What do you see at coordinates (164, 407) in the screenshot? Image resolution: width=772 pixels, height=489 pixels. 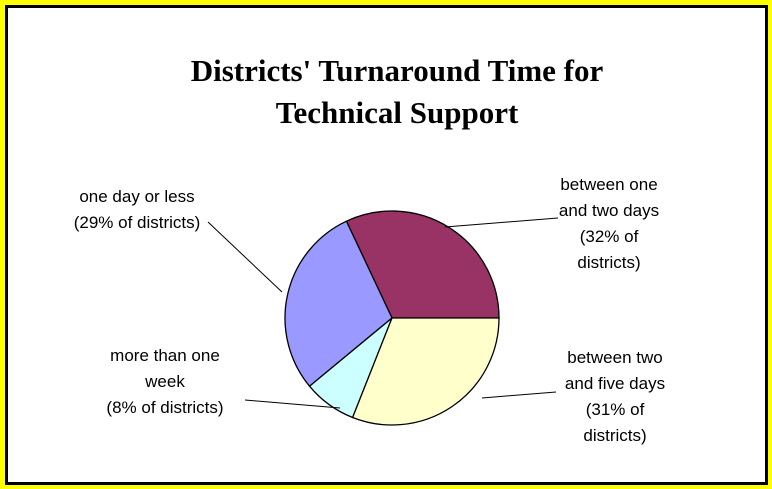 I see `value-label: (8% of districts)` at bounding box center [164, 407].